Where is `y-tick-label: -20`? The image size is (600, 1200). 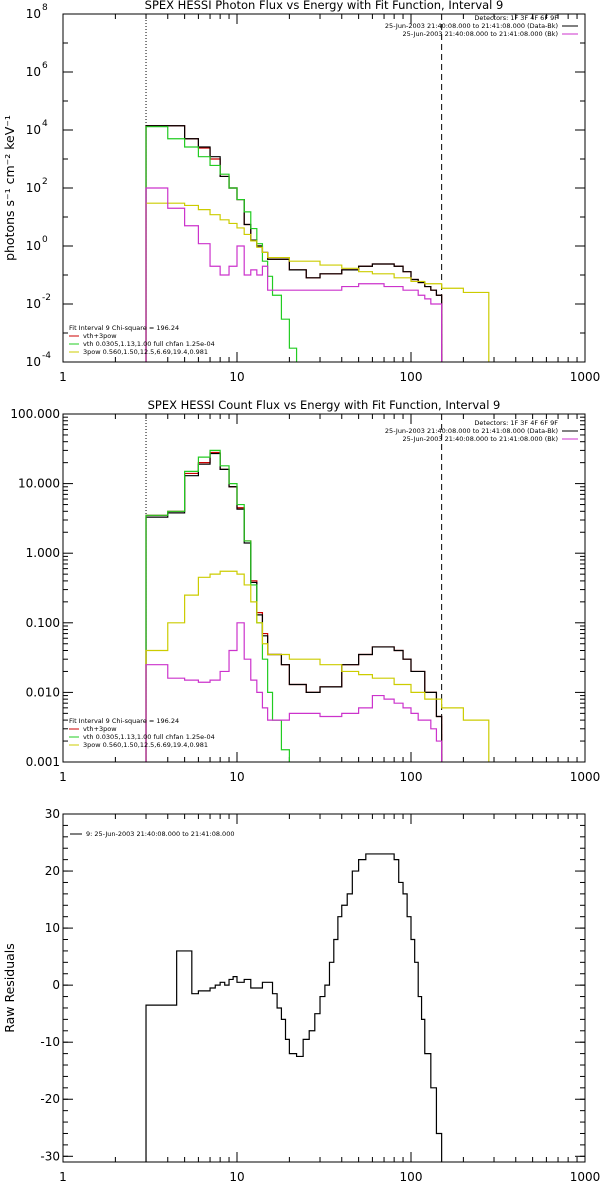 y-tick-label: -20 is located at coordinates (50, 1099).